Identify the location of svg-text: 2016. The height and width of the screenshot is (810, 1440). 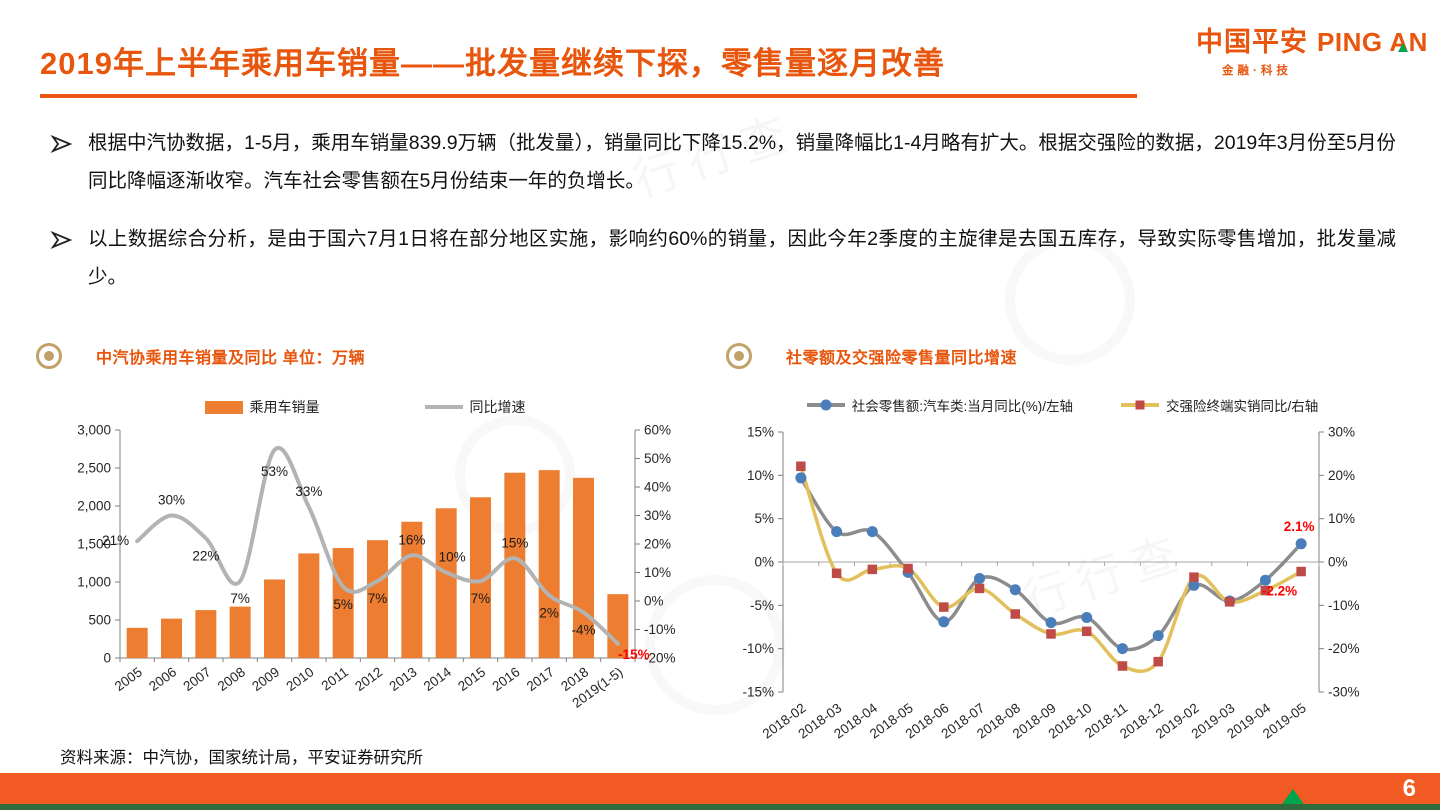
(505, 679).